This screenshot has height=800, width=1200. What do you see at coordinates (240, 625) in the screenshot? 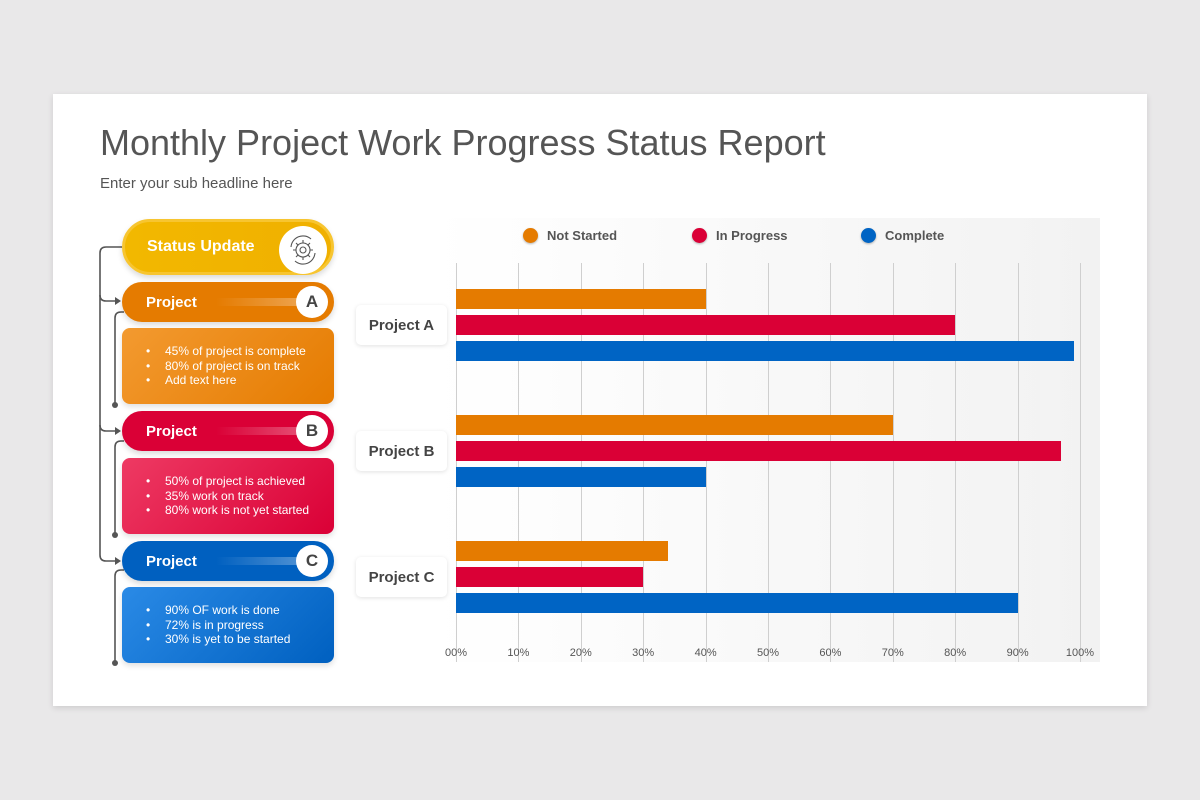
I see `bullet-item: 72% is in progress` at bounding box center [240, 625].